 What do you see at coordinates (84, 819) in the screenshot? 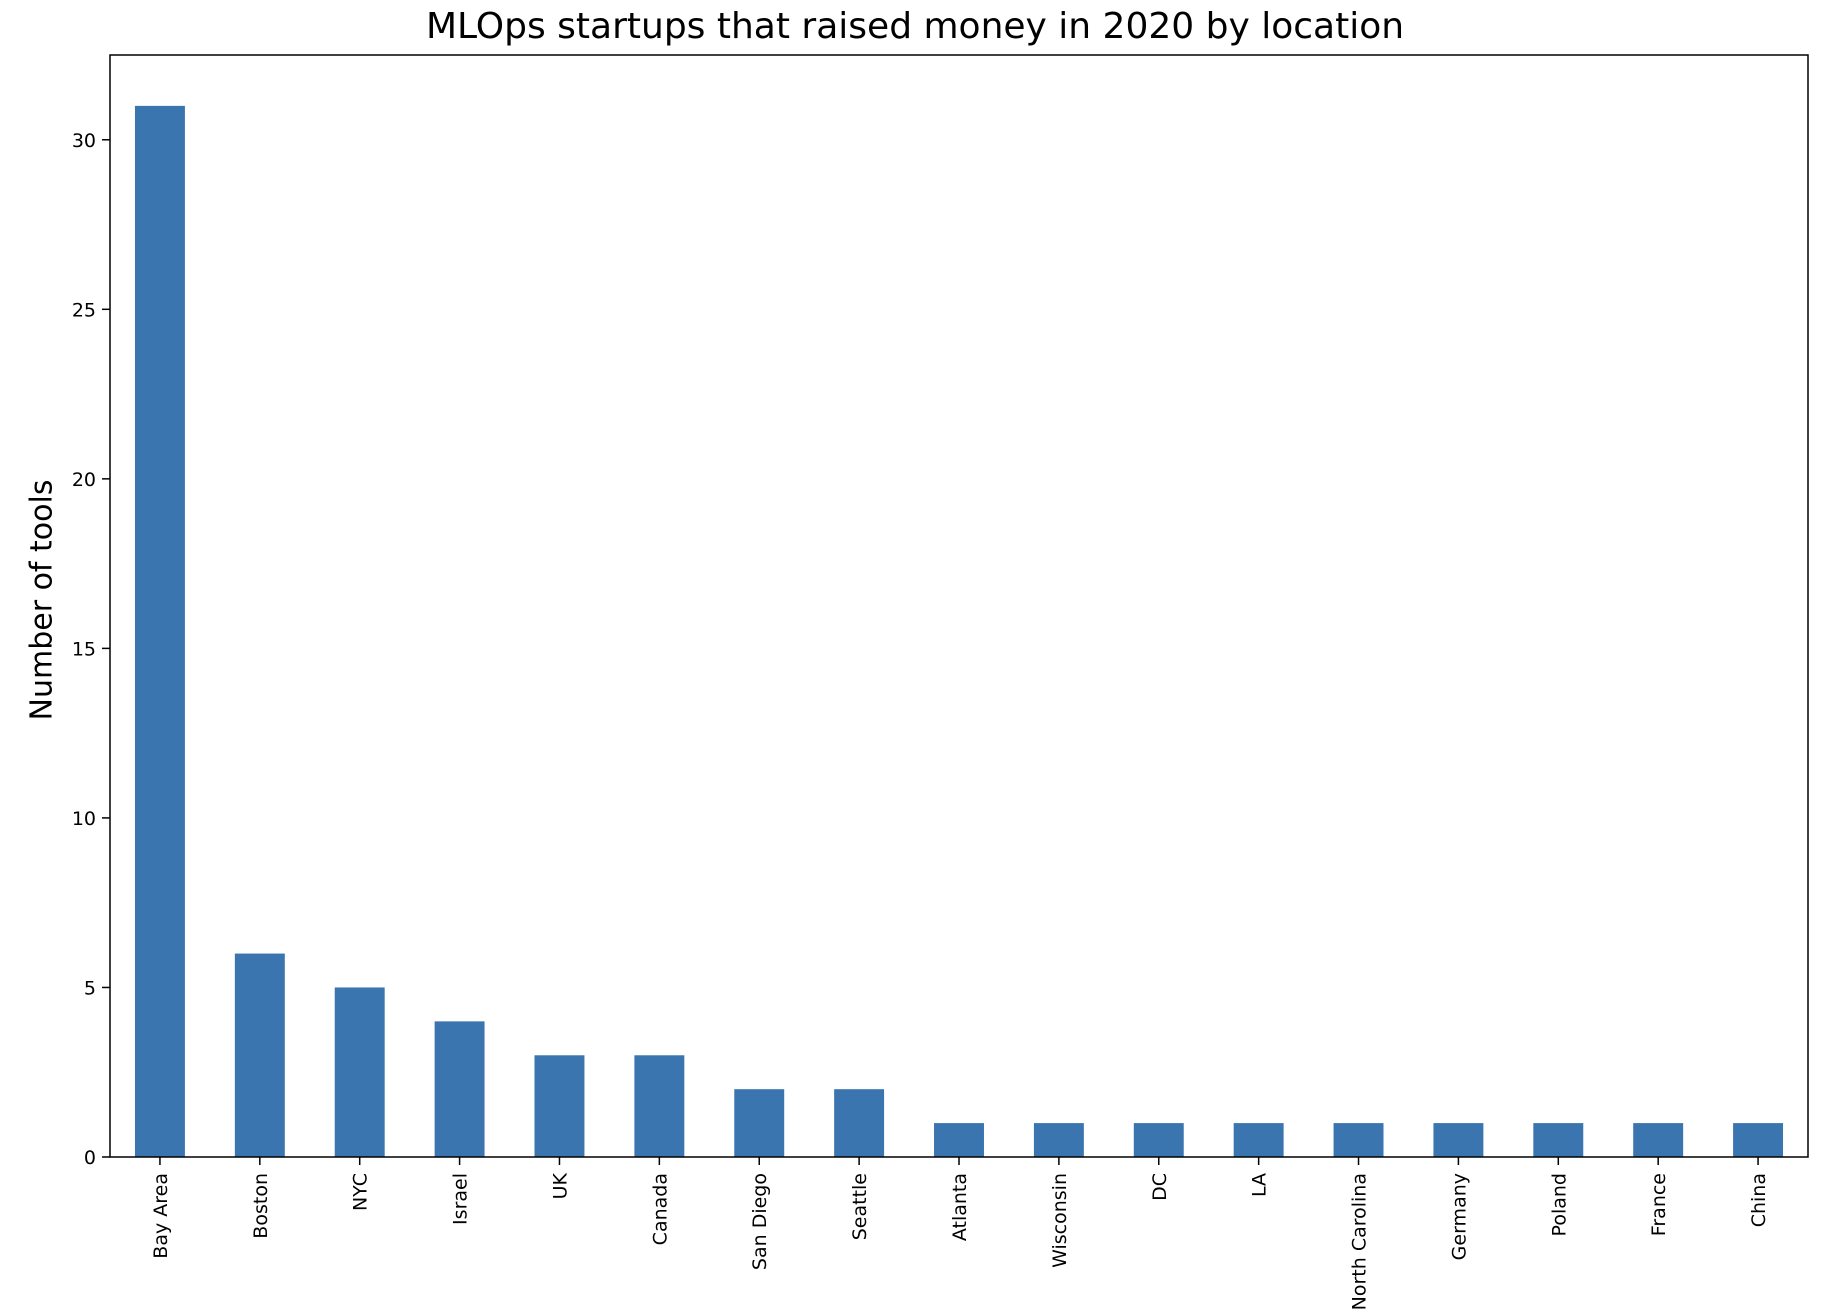
I see `y-tick-label: 10` at bounding box center [84, 819].